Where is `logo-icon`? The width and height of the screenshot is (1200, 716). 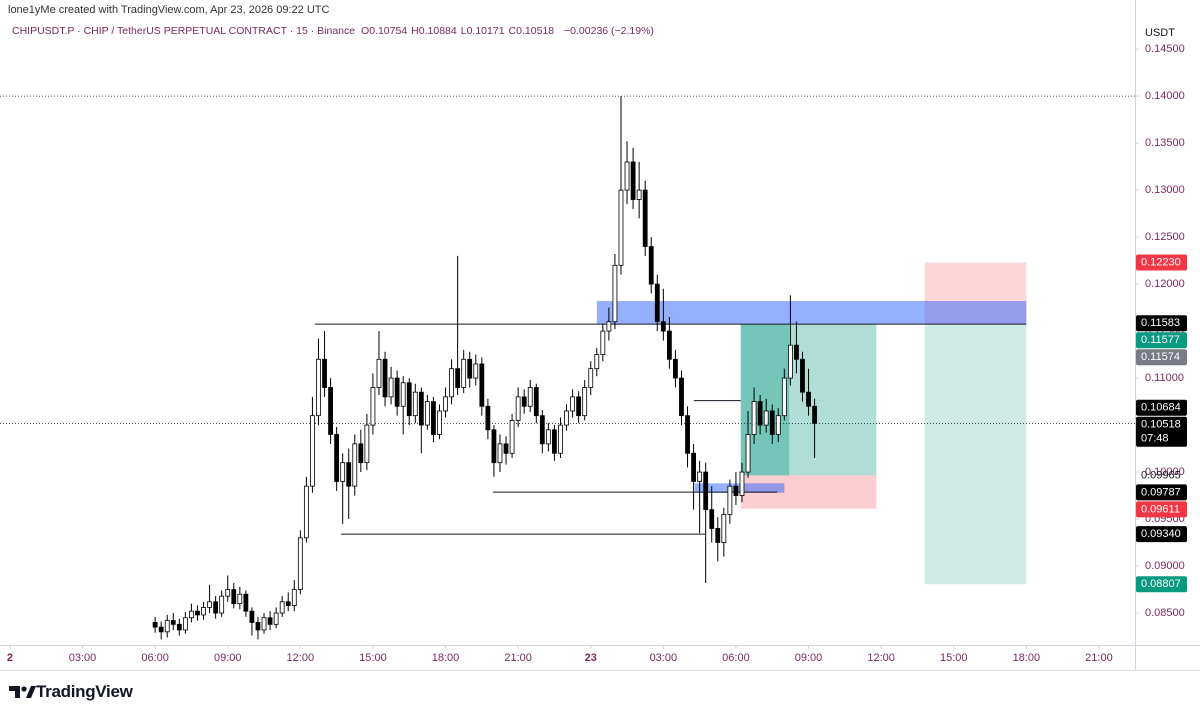
logo-icon is located at coordinates (22, 692).